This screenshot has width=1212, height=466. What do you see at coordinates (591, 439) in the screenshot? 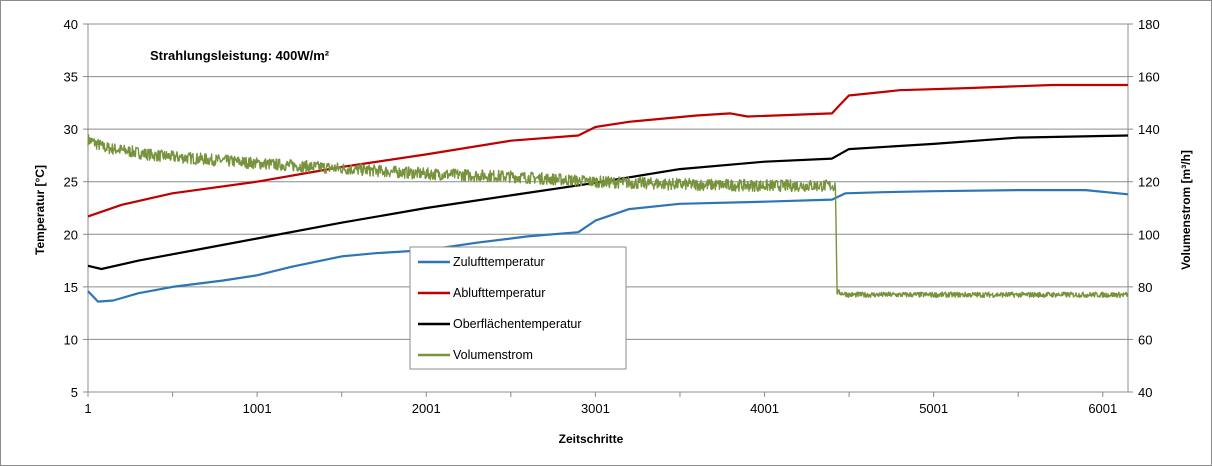
I see `x-axis-title: Zeitschritte` at bounding box center [591, 439].